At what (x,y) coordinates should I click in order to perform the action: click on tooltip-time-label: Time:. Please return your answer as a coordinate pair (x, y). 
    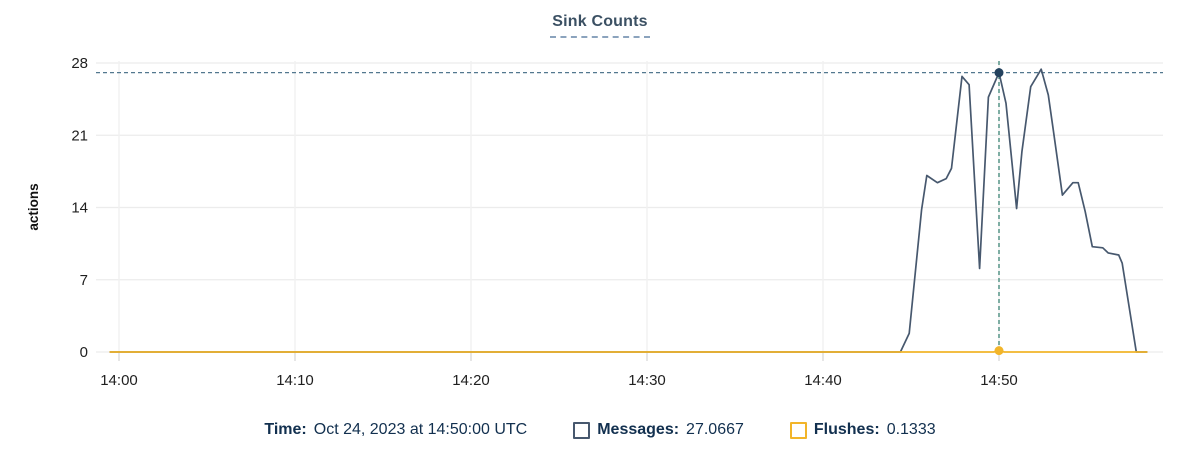
    Looking at the image, I should click on (285, 429).